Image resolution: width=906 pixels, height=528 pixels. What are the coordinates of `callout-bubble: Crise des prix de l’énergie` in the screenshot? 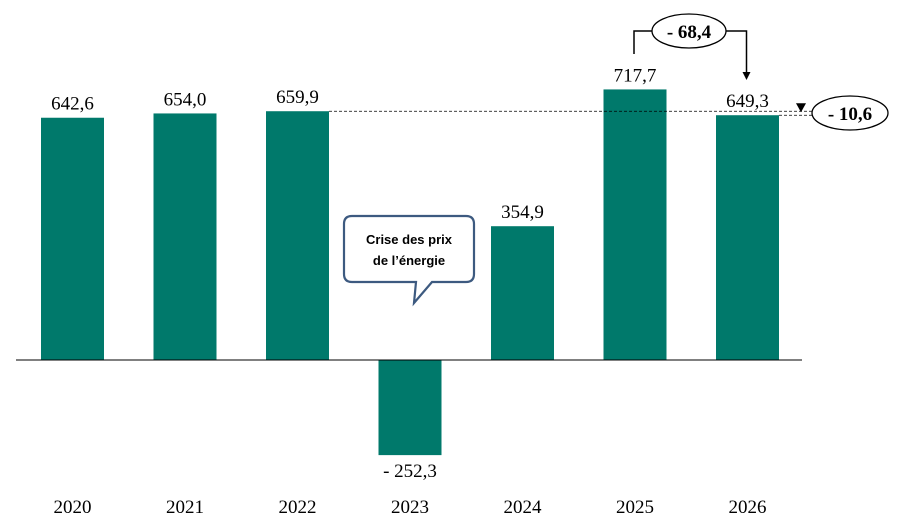 It's located at (409, 260).